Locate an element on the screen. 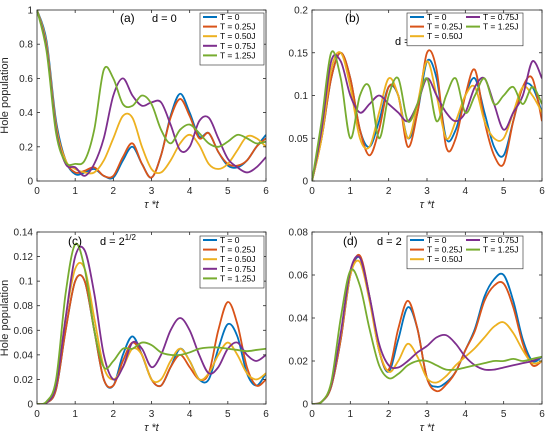 The image size is (550, 437). panel-annotation: d = 2 is located at coordinates (389, 242).